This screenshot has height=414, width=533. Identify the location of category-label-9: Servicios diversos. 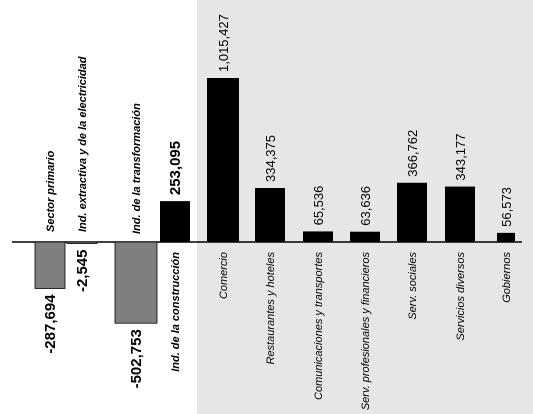
(461, 296).